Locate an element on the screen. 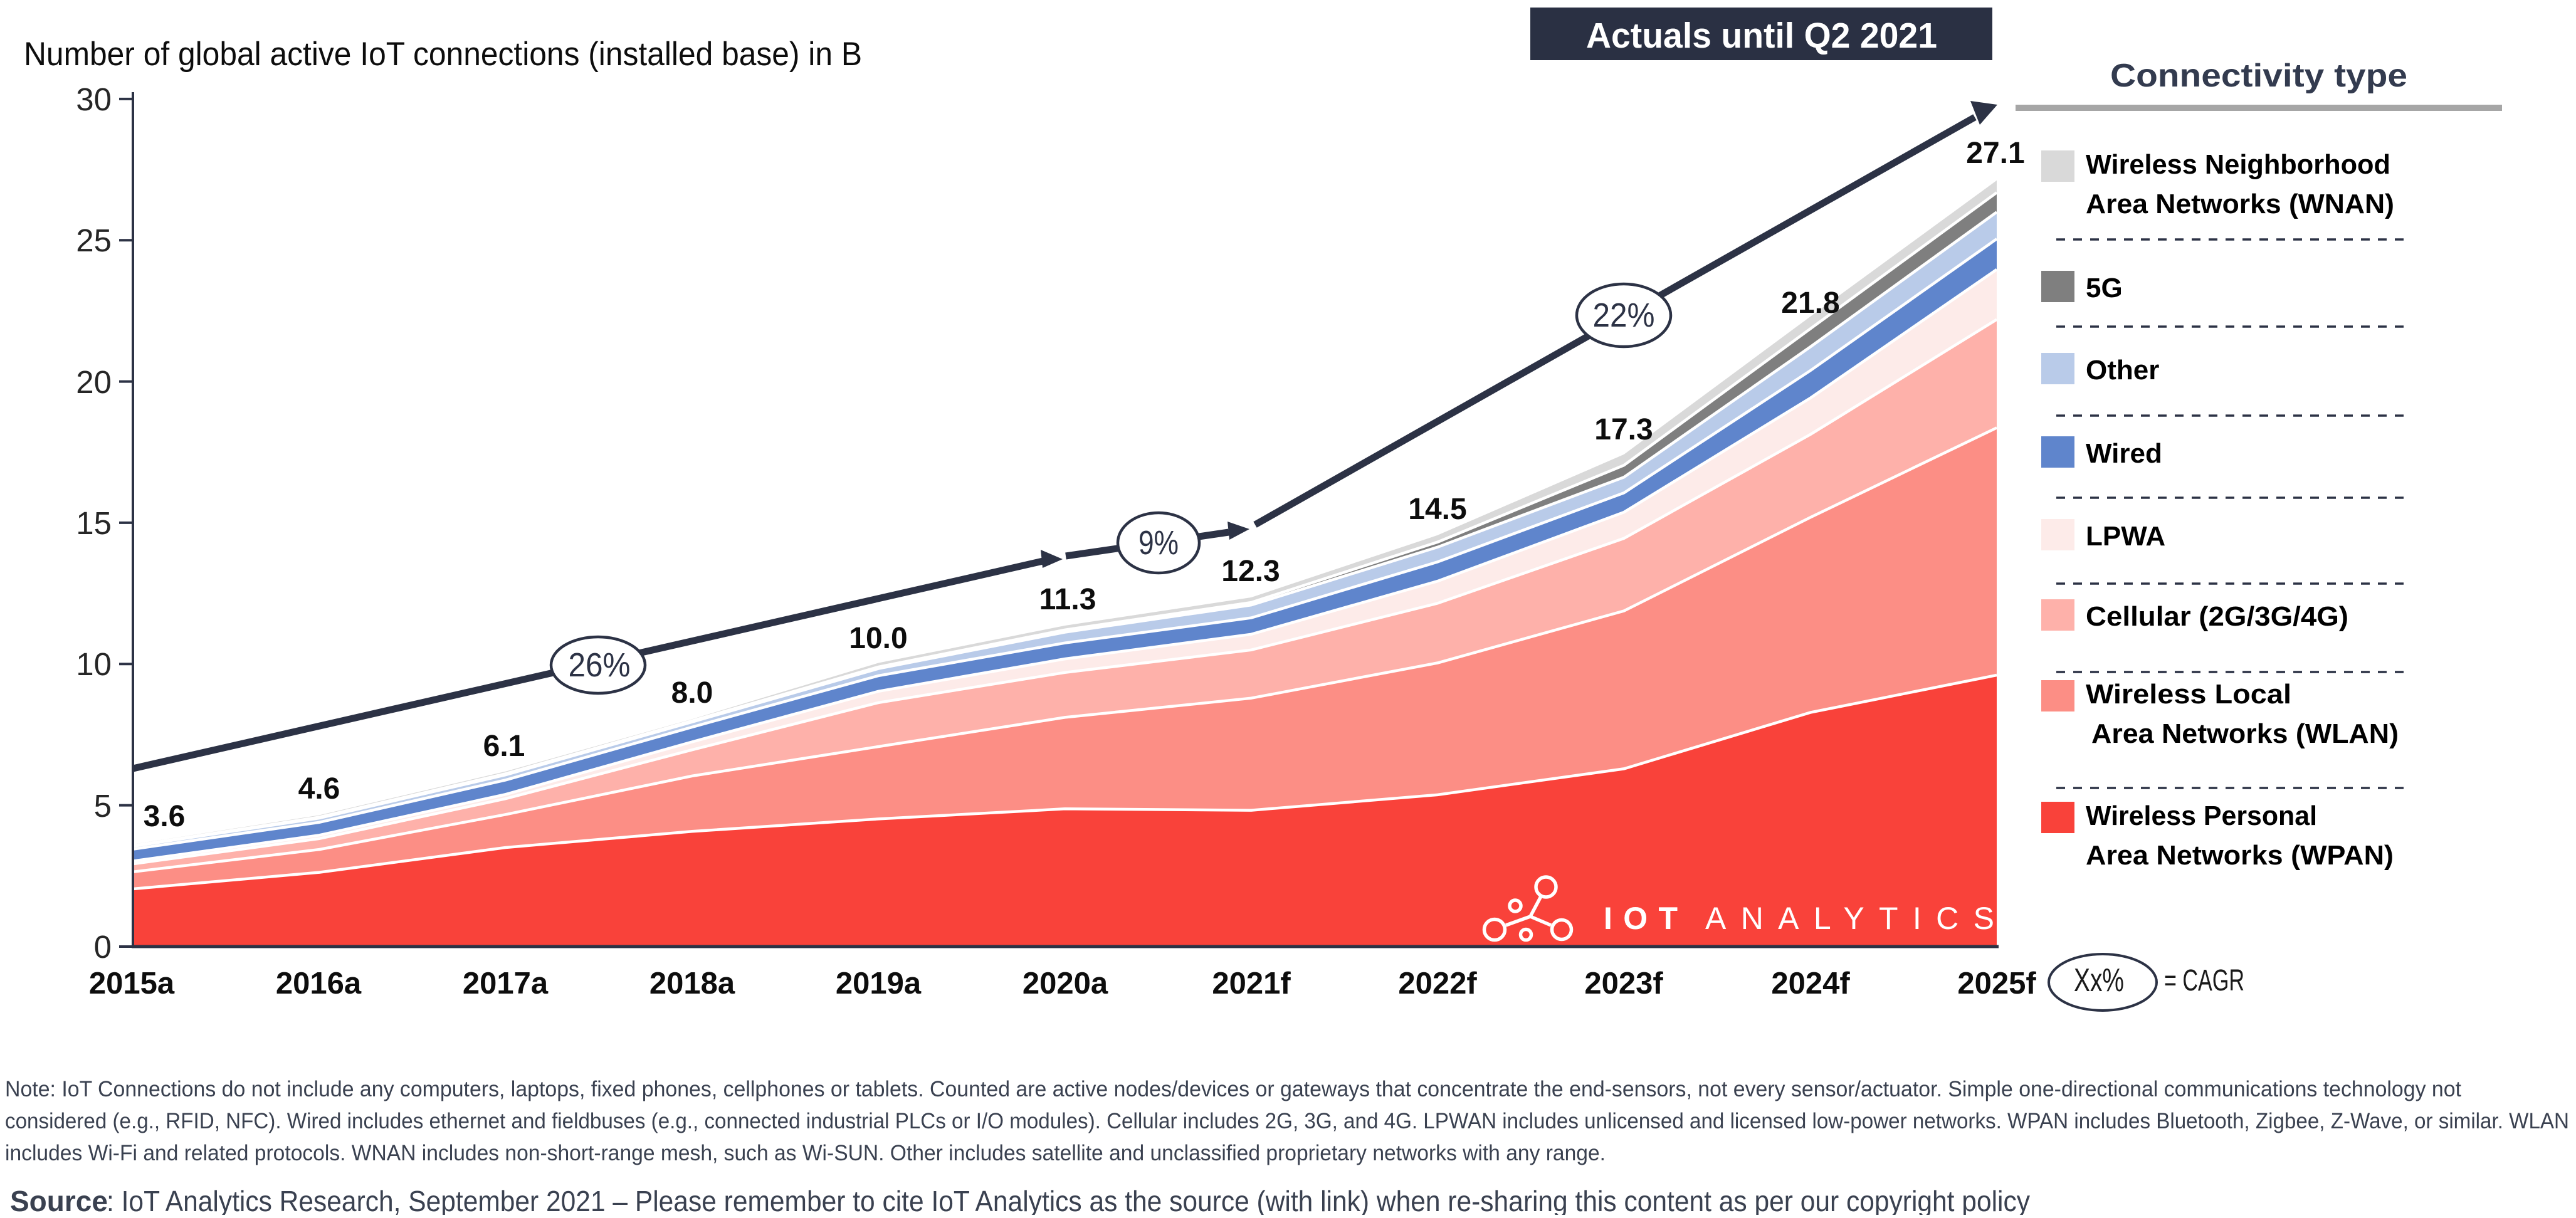 The image size is (2576, 1218). svg-text: 20 is located at coordinates (94, 382).